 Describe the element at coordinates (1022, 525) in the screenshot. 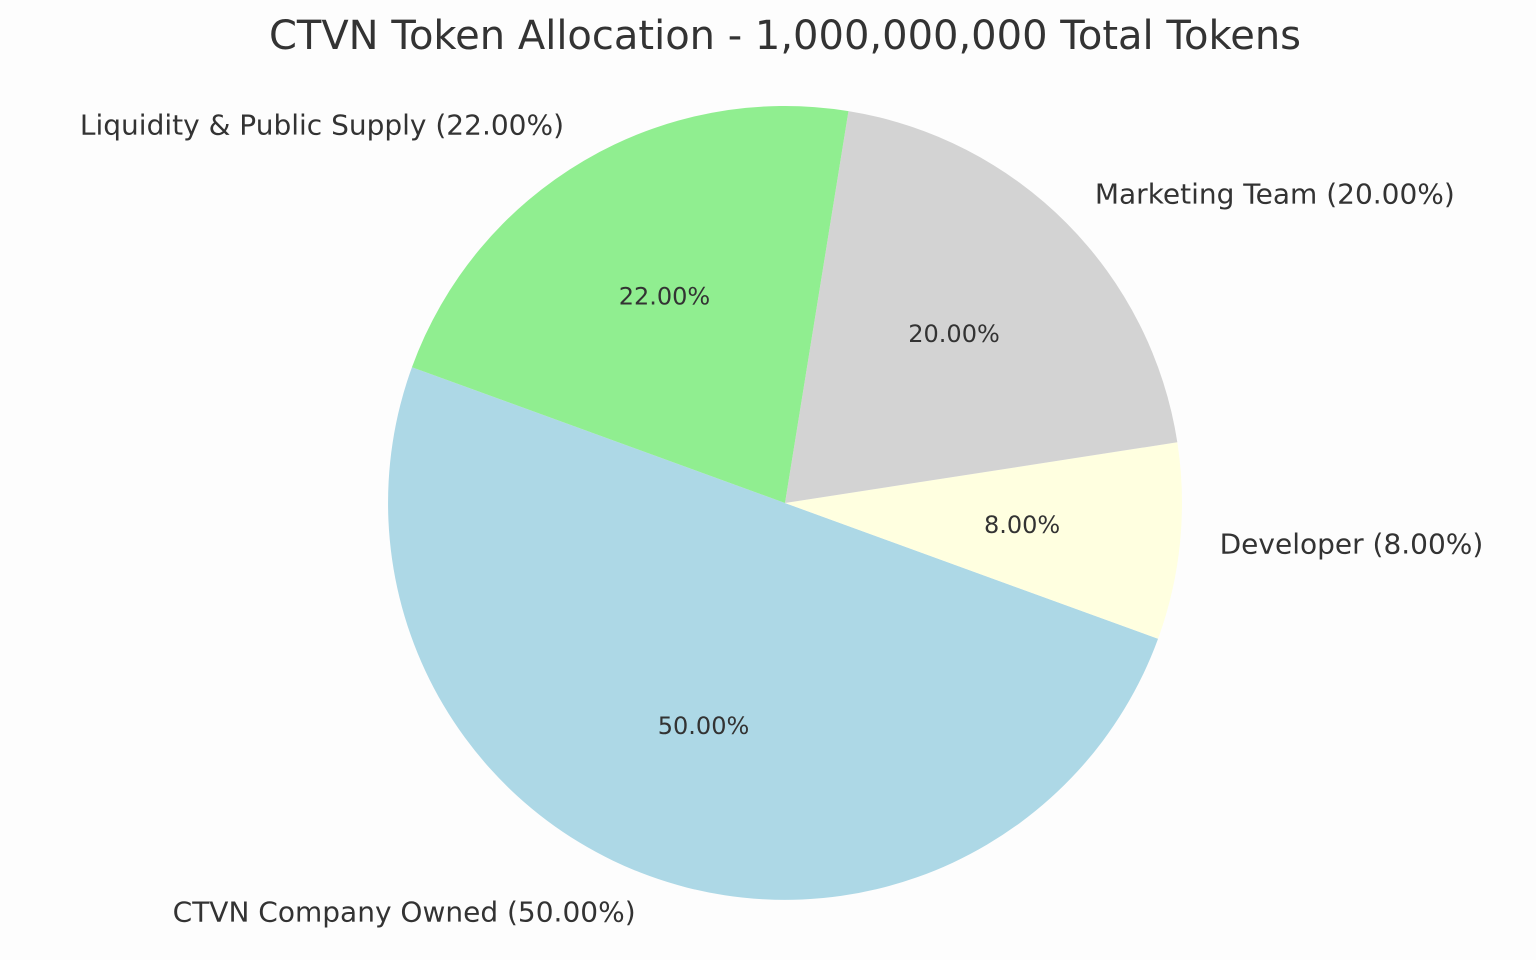

I see `value-label: 8.00%` at that location.